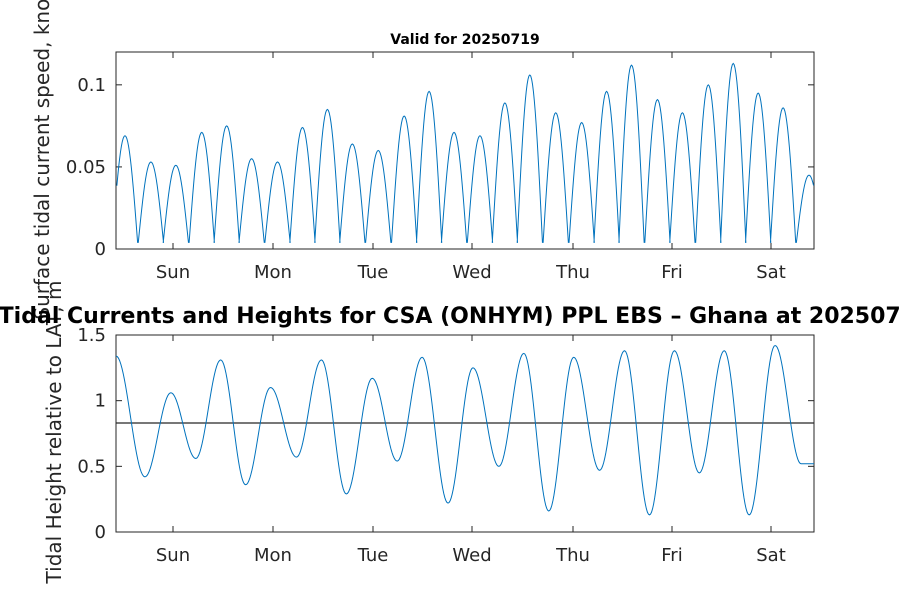 The height and width of the screenshot is (600, 900). Describe the element at coordinates (471, 555) in the screenshot. I see `bottom-xtick-label: Wed` at that location.